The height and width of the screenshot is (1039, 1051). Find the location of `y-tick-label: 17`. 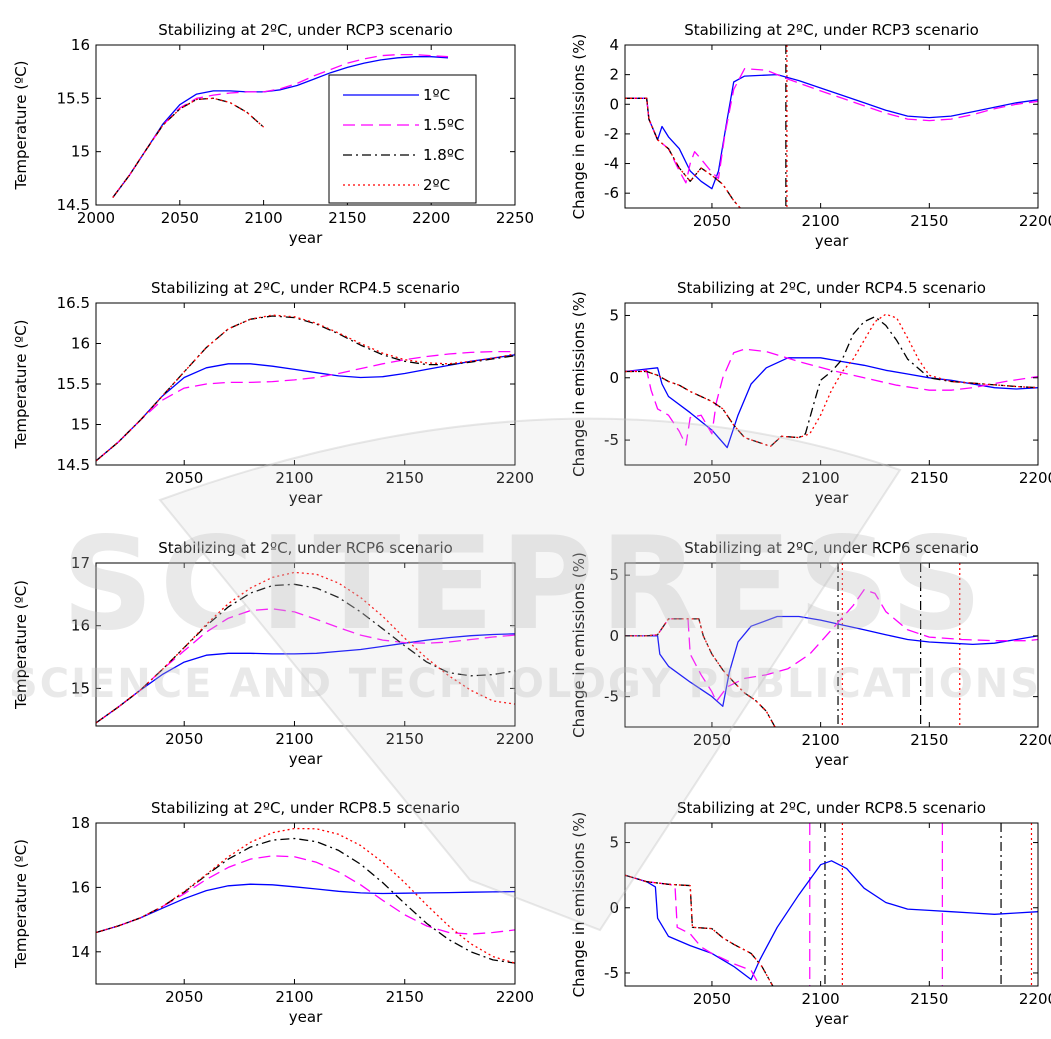

y-tick-label: 17 is located at coordinates (80, 563).